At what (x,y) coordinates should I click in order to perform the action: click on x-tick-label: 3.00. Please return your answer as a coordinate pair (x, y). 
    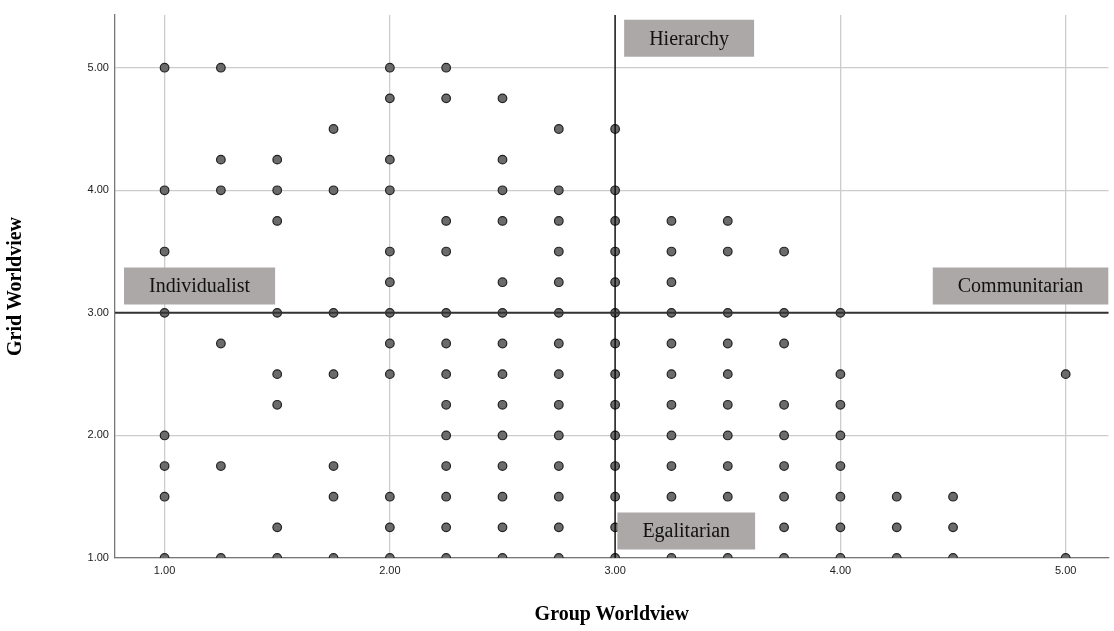
    Looking at the image, I should click on (615, 569).